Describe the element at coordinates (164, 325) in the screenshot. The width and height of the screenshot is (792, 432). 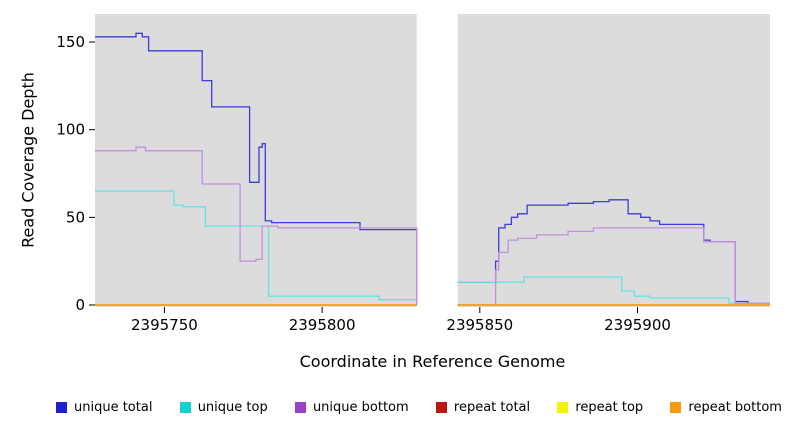
I see `x-tick-label: 2395750` at that location.